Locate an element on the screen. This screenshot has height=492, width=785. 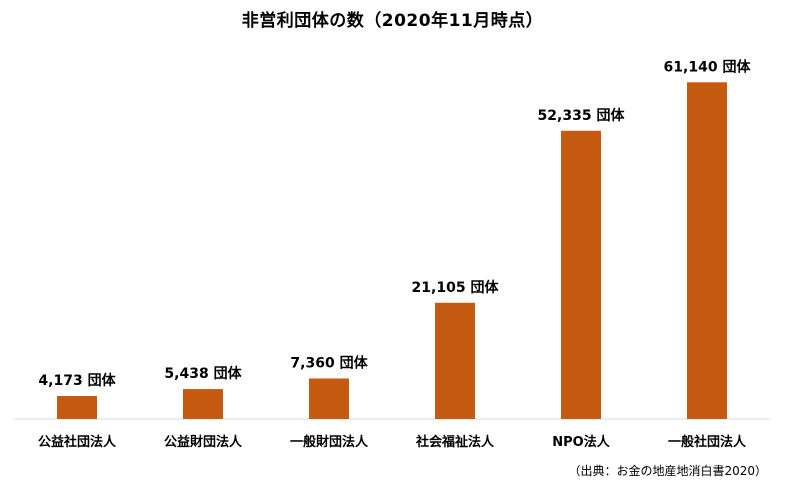
data-label-2: 7,360 団体 is located at coordinates (329, 362).